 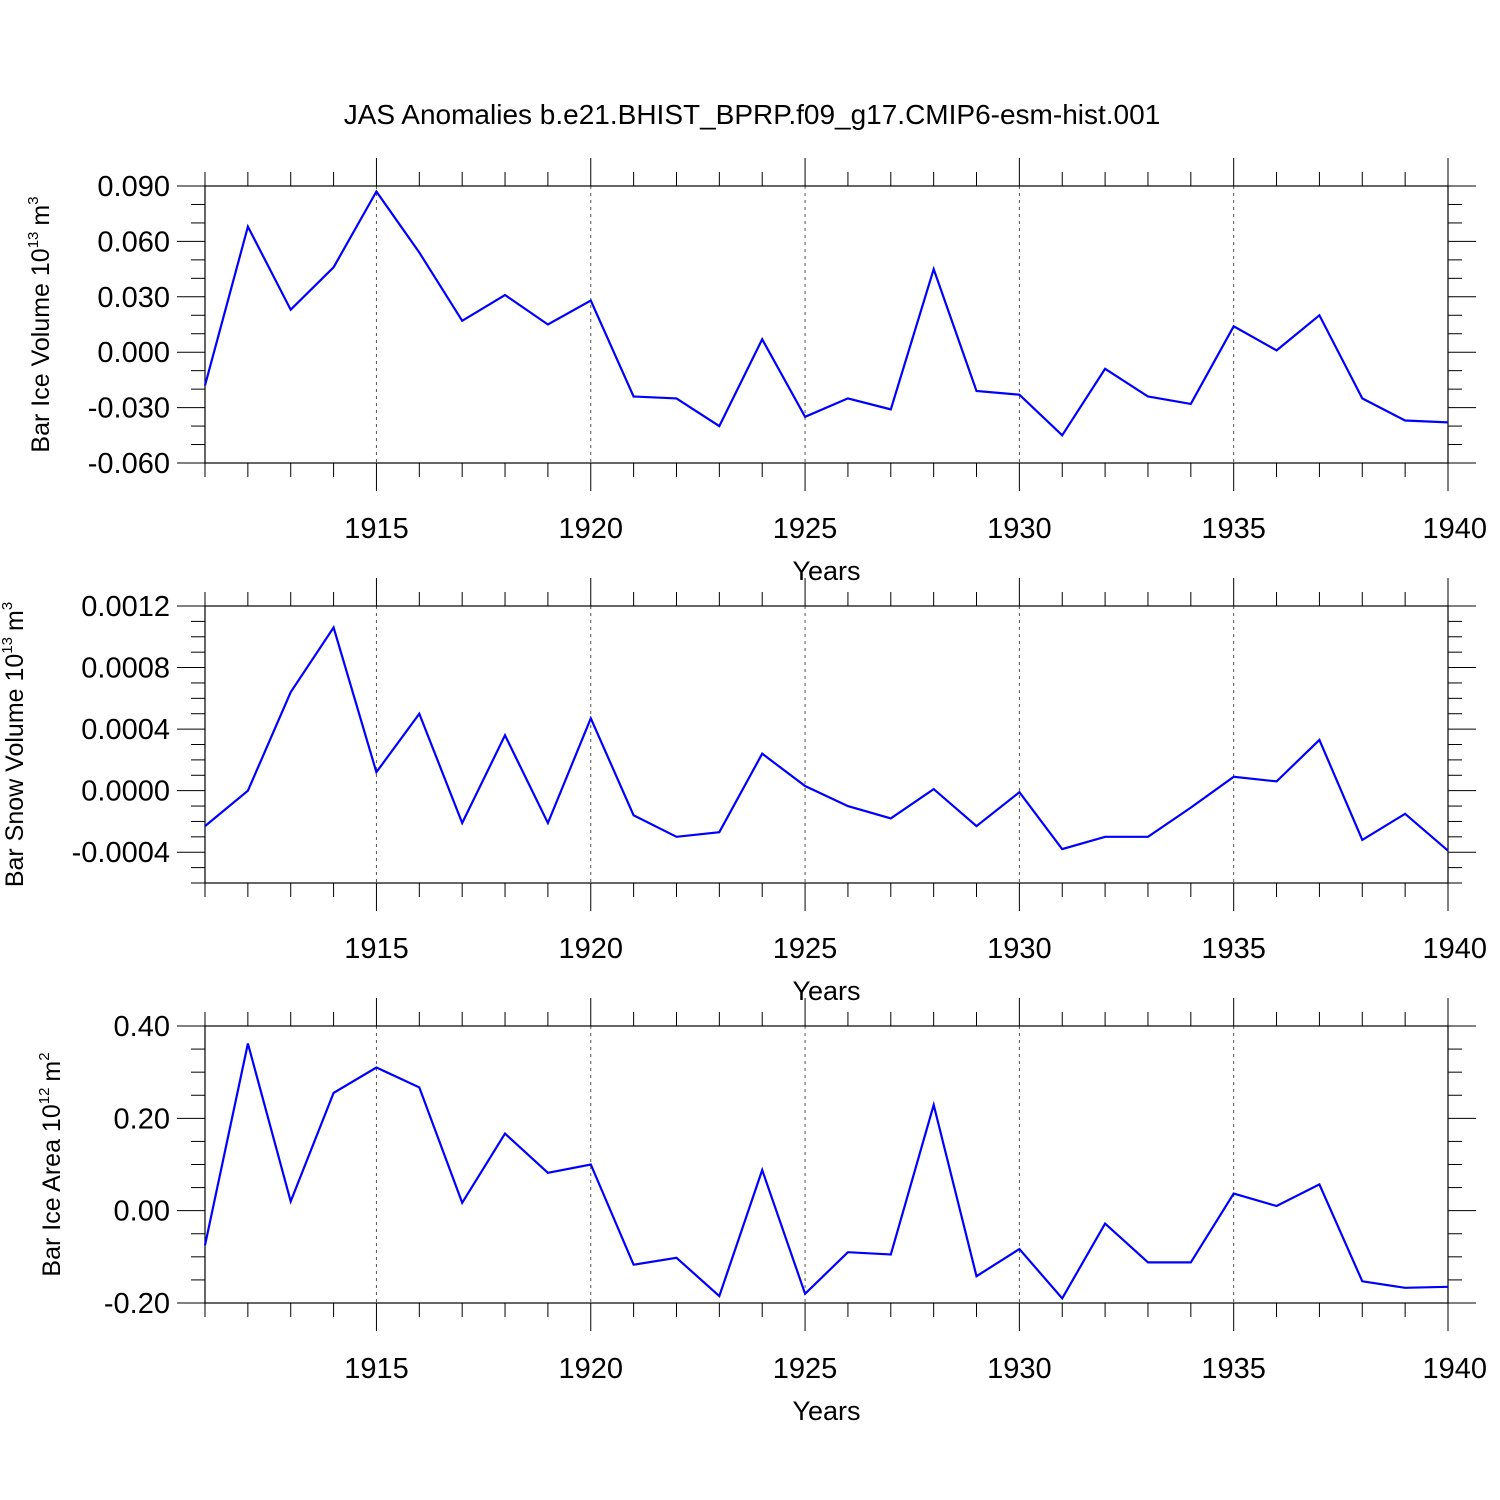 I want to click on y-tick-label: 0.0008, so click(x=125, y=669).